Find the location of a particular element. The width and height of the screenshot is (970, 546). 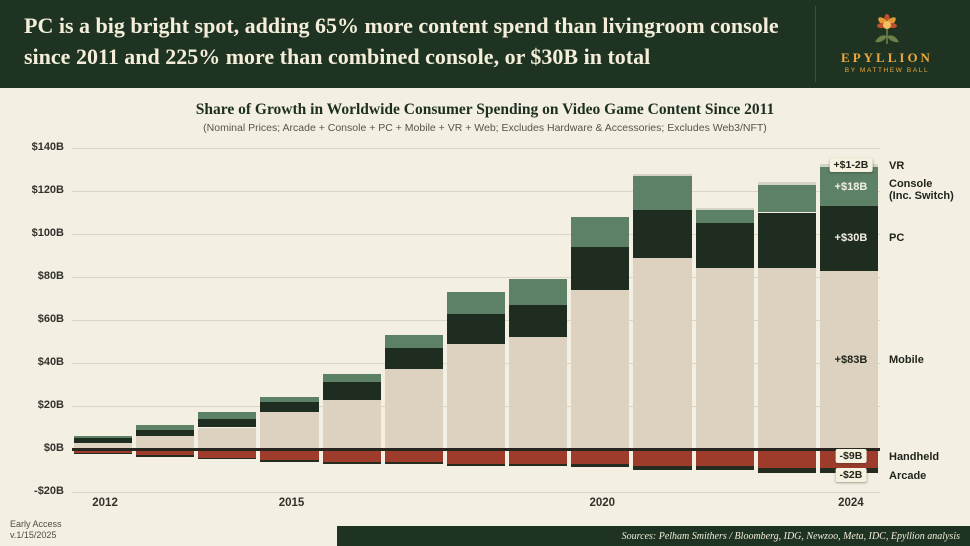

bar-segment-console-2015 is located at coordinates (289, 399).